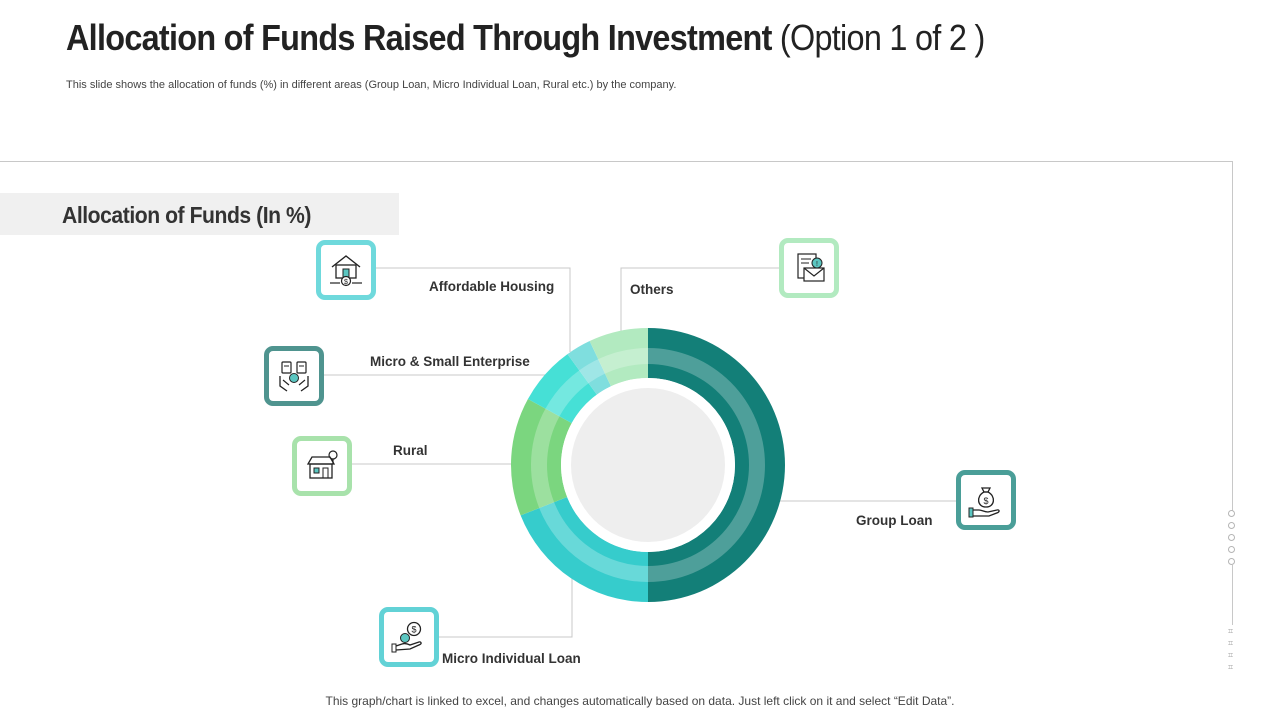 The height and width of the screenshot is (720, 1280). I want to click on coin-hand-icon: $, so click(406, 637).